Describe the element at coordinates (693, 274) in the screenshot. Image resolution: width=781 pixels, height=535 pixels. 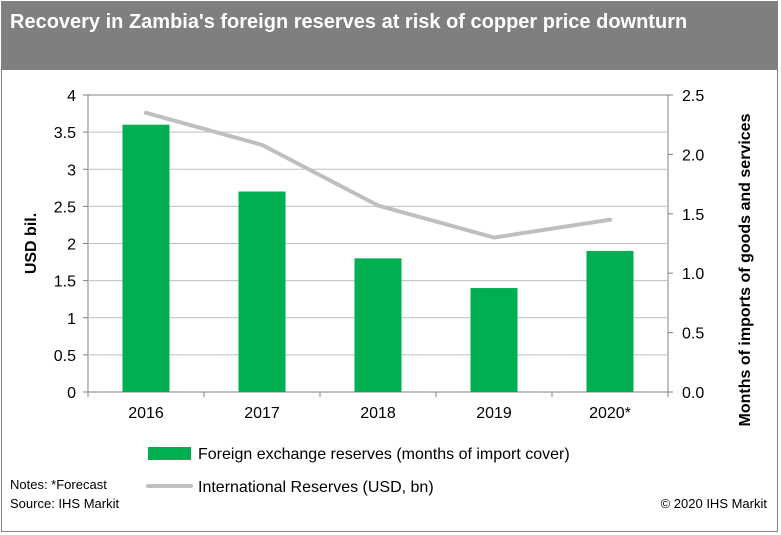
I see `right-tick-label: 1.0` at that location.